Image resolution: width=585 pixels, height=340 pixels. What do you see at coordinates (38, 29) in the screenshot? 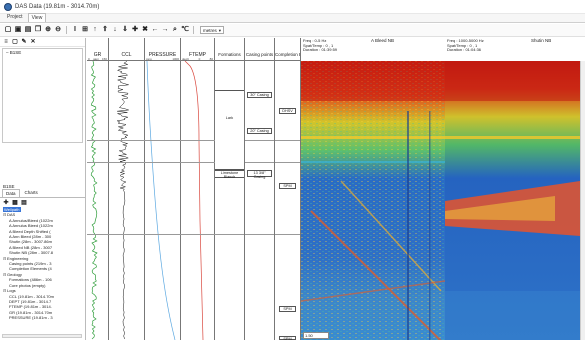
I see `copy-icon: ❐` at bounding box center [38, 29].